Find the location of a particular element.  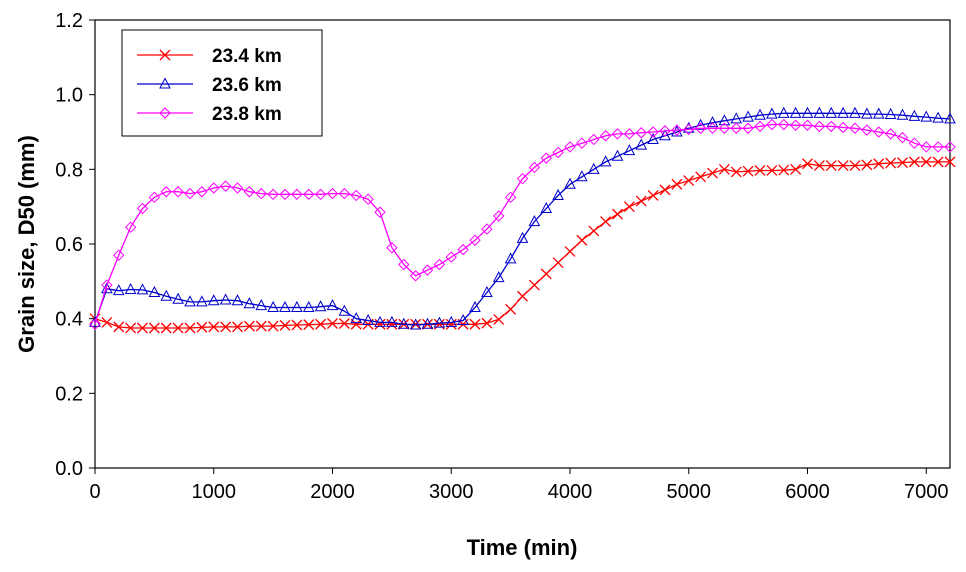

legend-box is located at coordinates (222, 83).